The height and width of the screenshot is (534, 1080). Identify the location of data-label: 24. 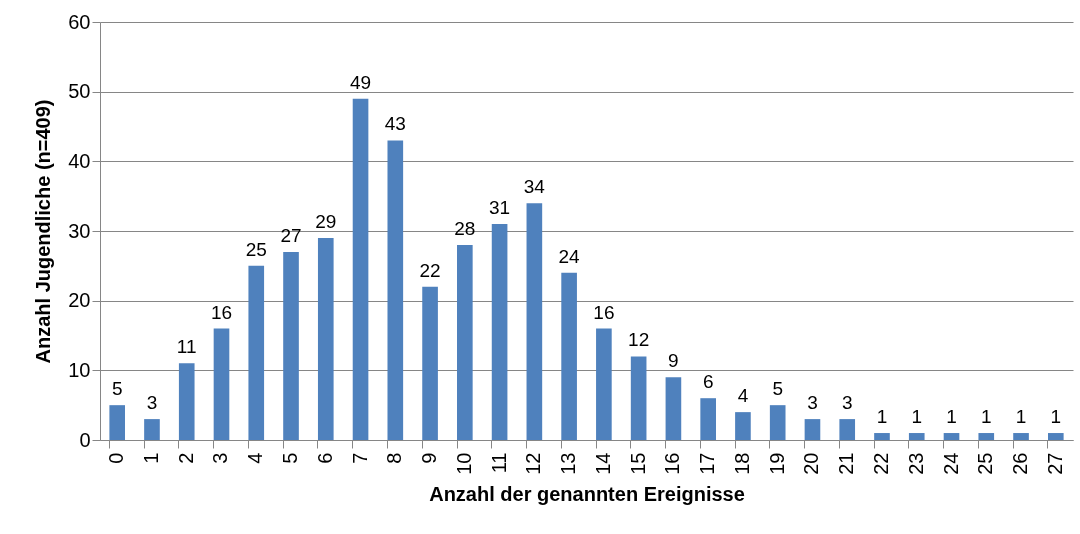
(569, 256).